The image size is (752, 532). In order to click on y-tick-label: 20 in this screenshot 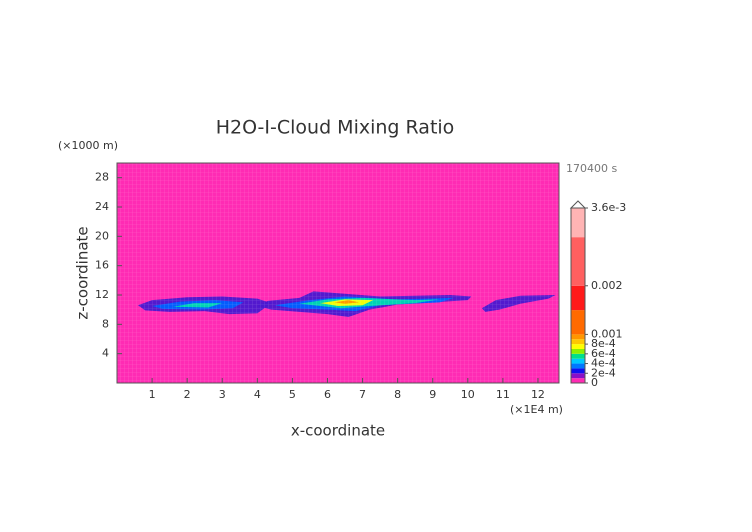, I will do `click(102, 235)`.